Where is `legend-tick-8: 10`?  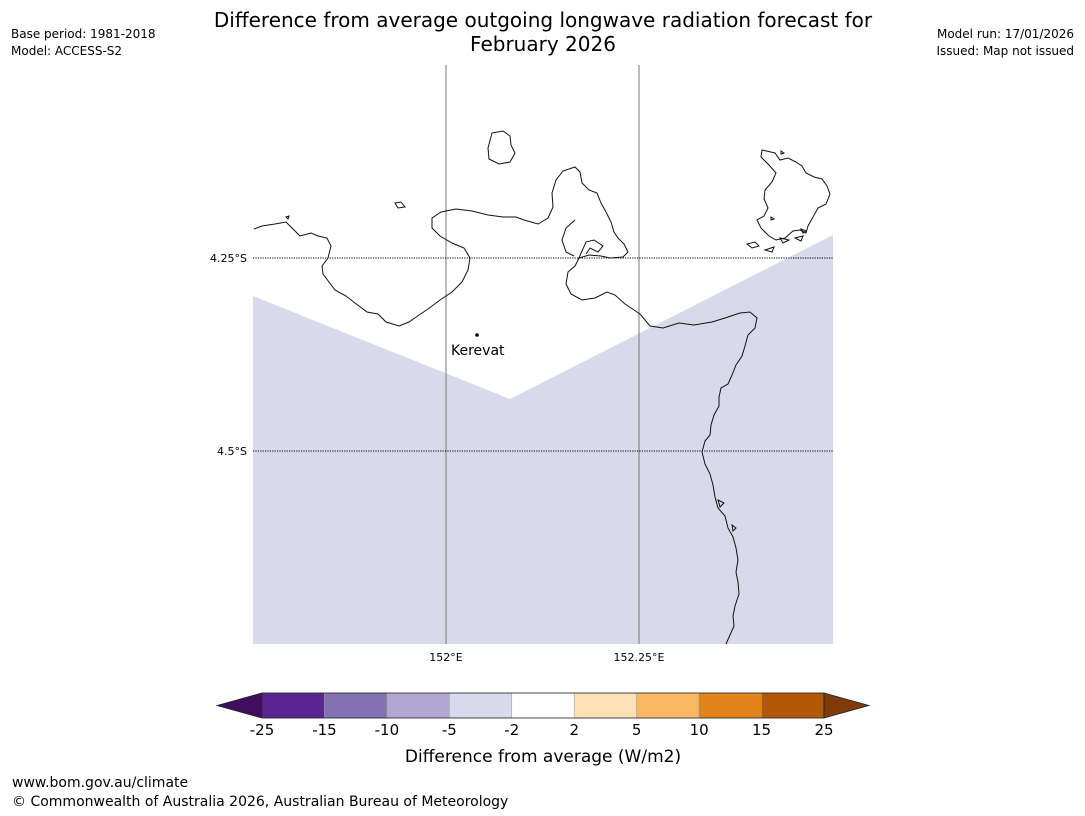
legend-tick-8: 10 is located at coordinates (699, 730).